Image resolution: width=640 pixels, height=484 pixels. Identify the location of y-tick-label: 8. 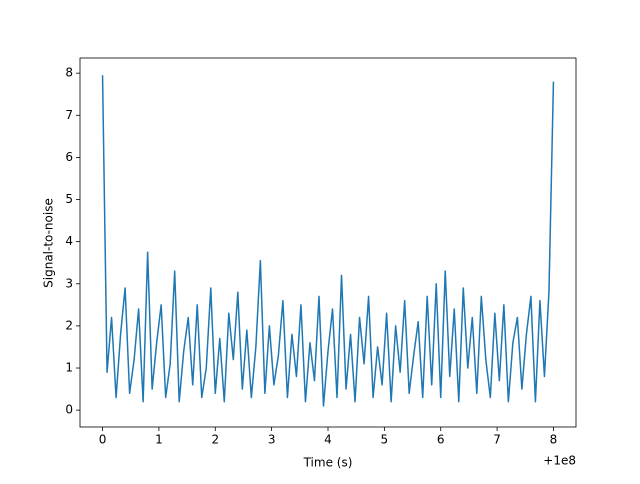
(69, 73).